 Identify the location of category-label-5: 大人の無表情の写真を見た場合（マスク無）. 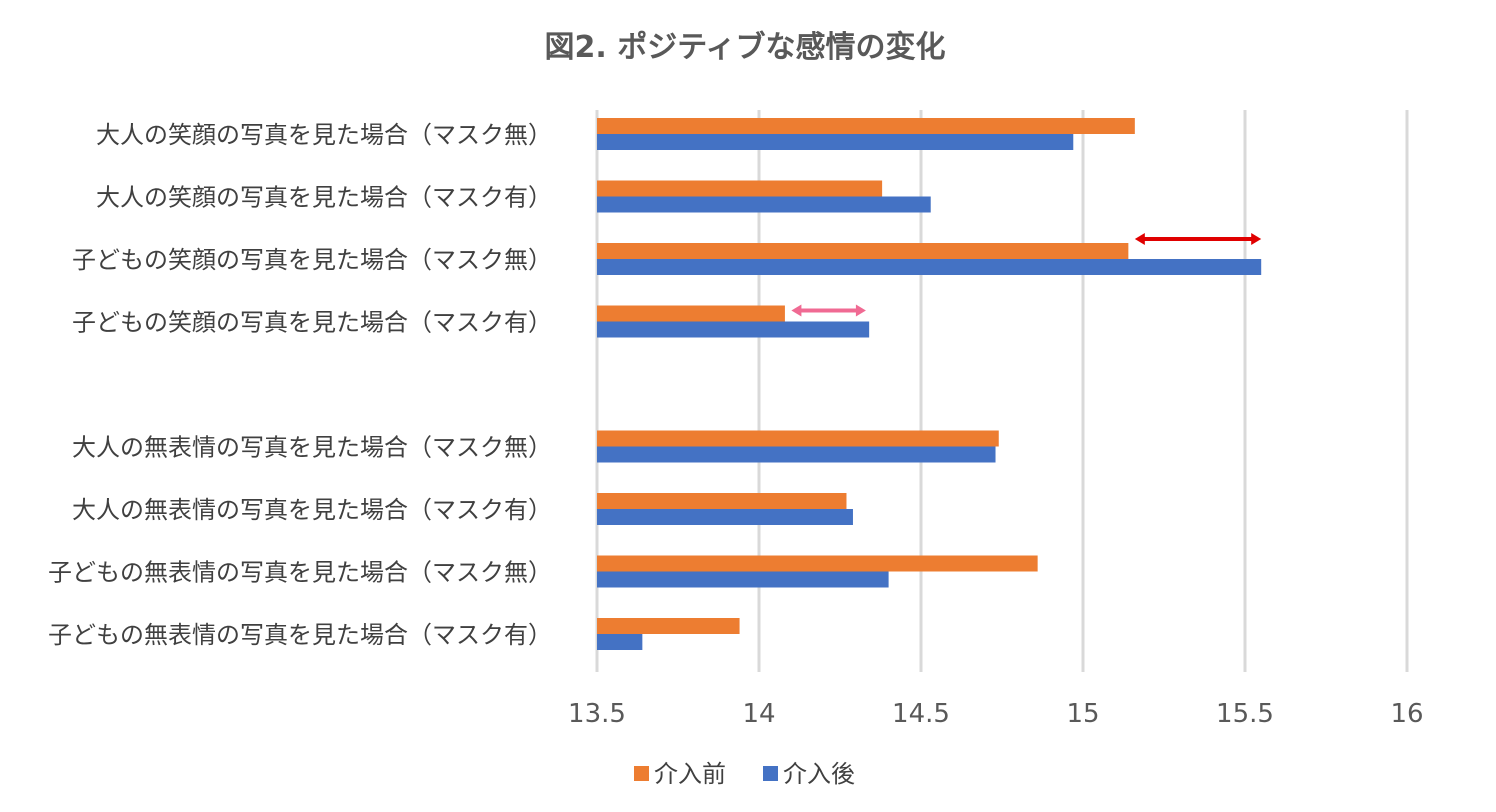
(312, 448).